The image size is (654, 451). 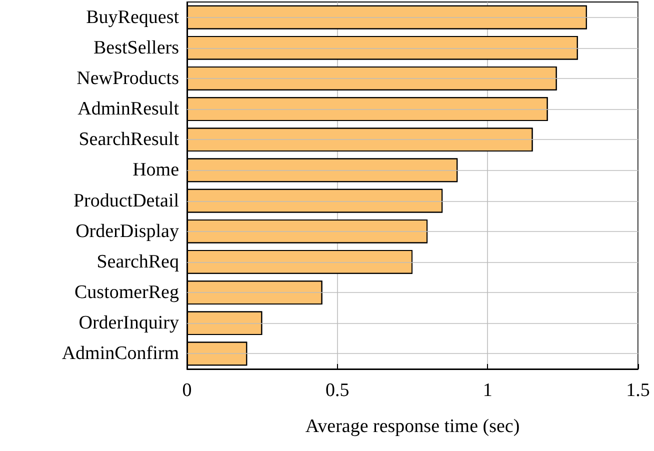 What do you see at coordinates (121, 353) in the screenshot?
I see `y-tick-label: AdminConfirm` at bounding box center [121, 353].